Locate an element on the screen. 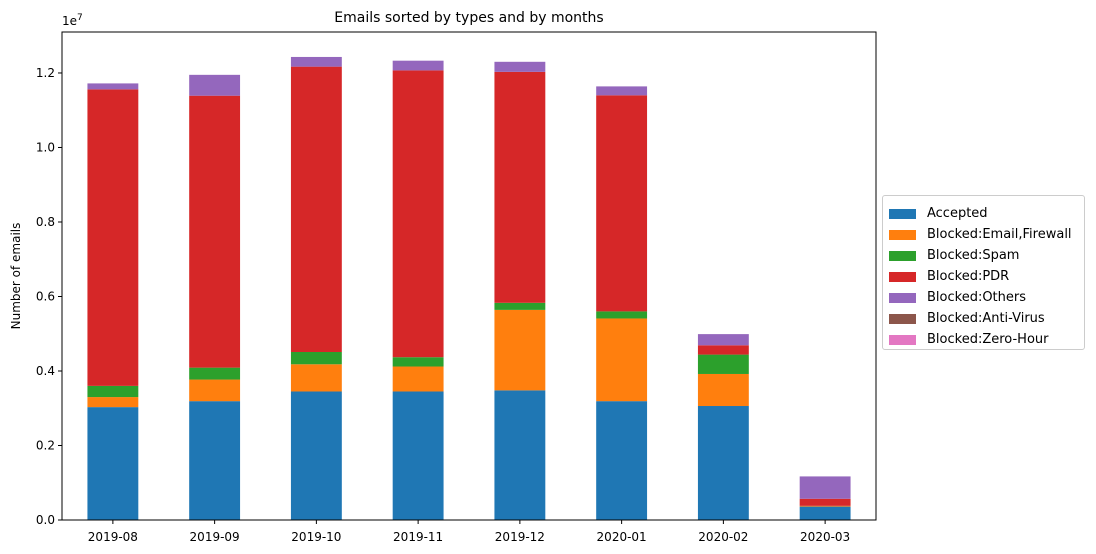 This screenshot has width=1096, height=554. y-axis-label: Number of emails is located at coordinates (16, 276).